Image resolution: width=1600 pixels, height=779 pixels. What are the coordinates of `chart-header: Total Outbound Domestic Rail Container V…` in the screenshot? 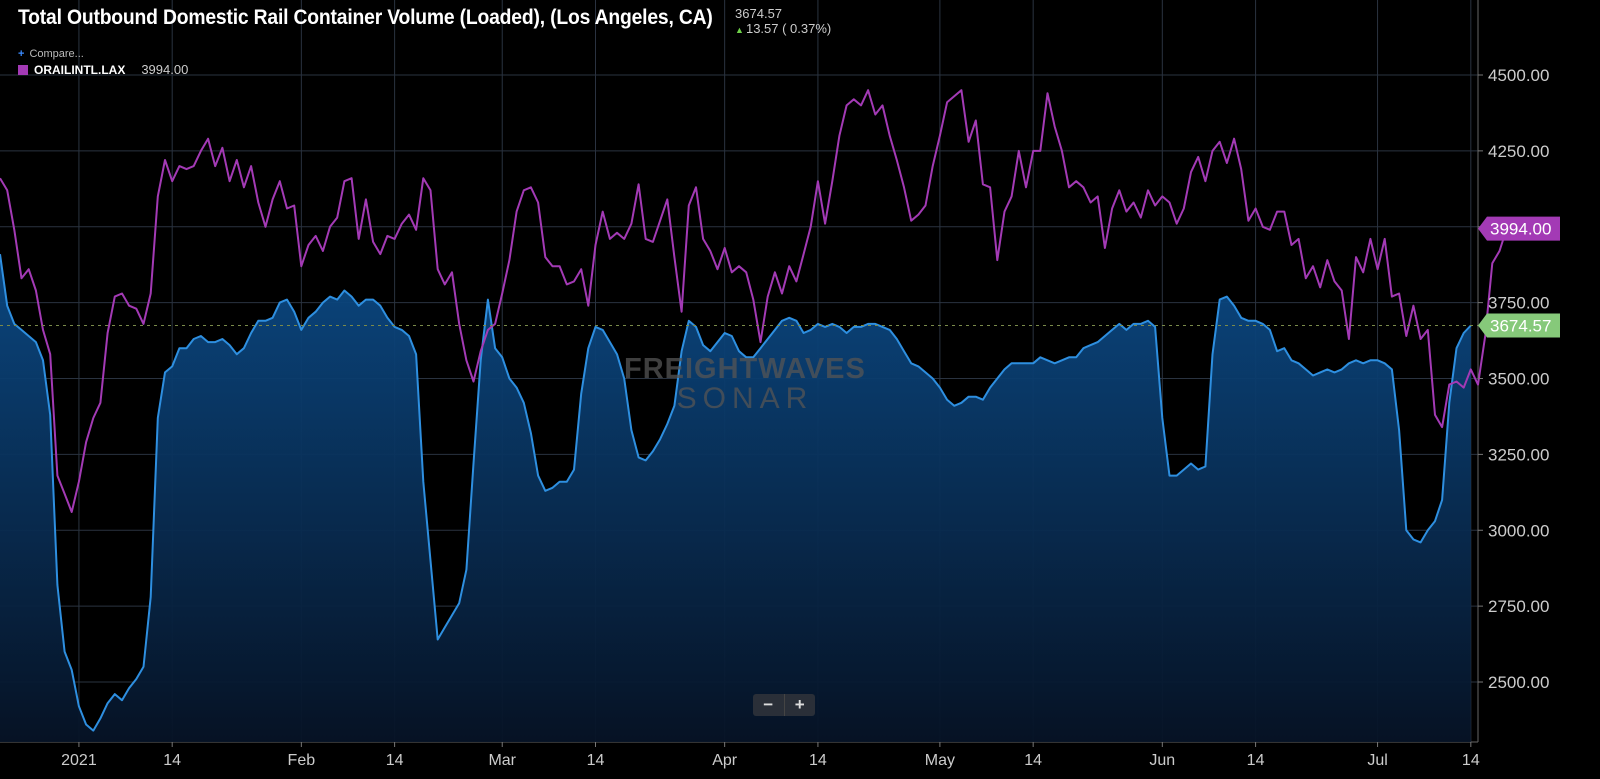 It's located at (424, 22).